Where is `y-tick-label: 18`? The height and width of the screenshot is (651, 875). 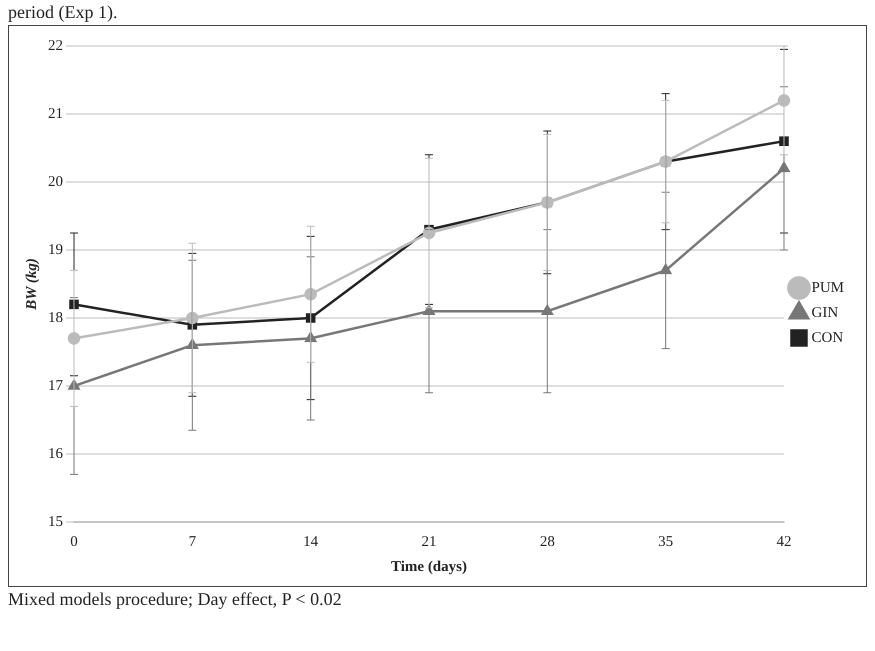 y-tick-label: 18 is located at coordinates (55, 318).